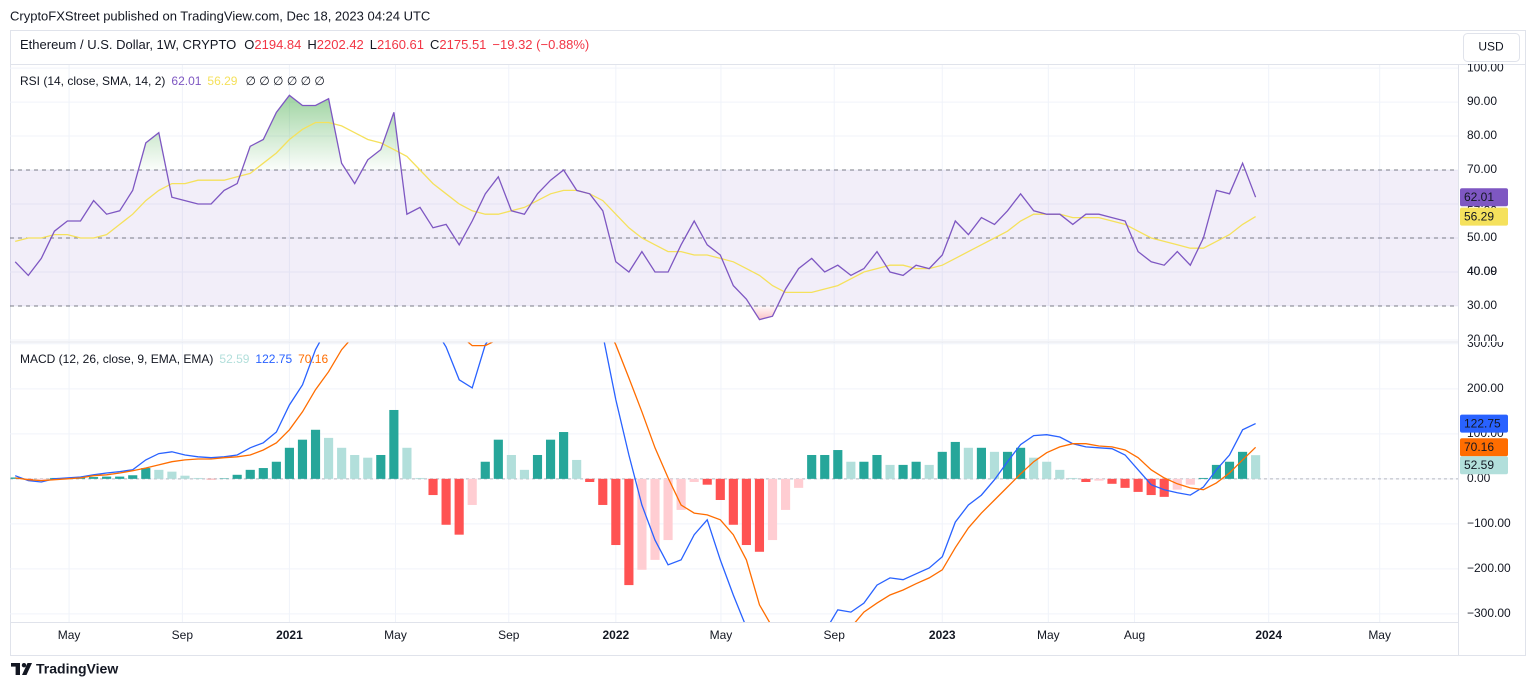  I want to click on currency-button, so click(1491, 47).